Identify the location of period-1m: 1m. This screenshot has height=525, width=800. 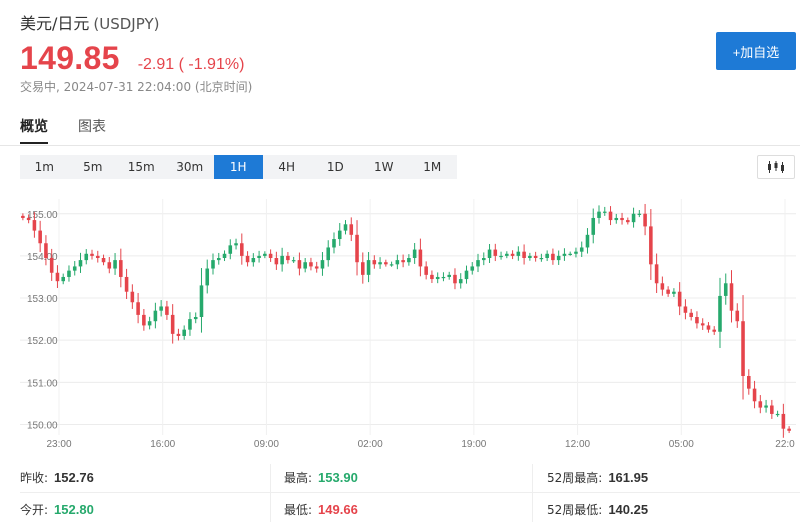
(44, 167).